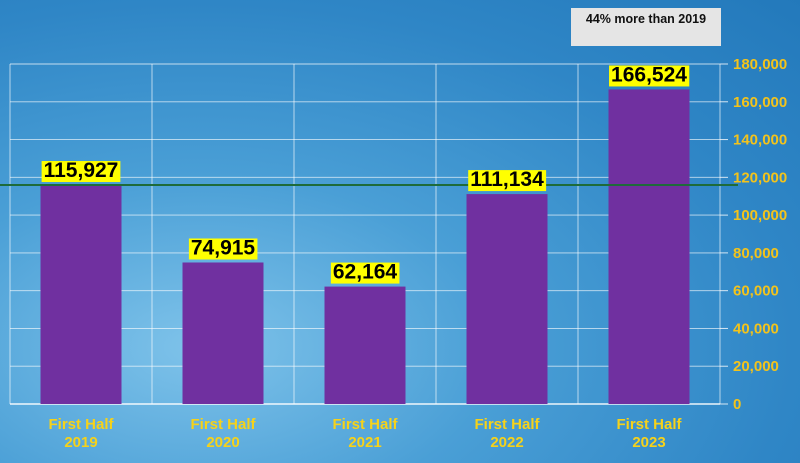 The height and width of the screenshot is (463, 800). Describe the element at coordinates (506, 442) in the screenshot. I see `x-category-label: 2022` at that location.